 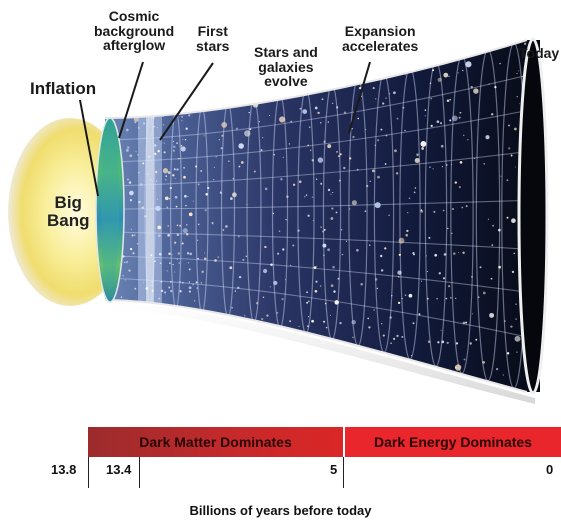 I want to click on pointer-lines, so click(x=225, y=129).